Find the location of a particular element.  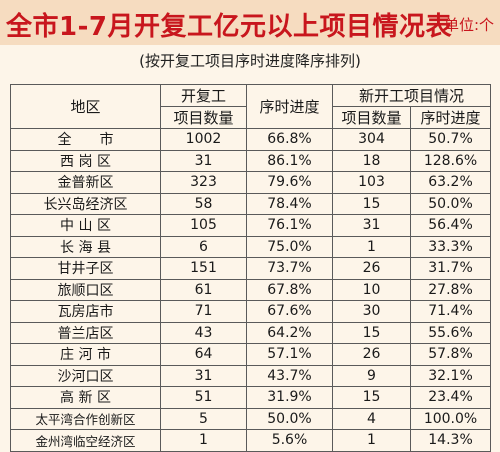

table-row: 中 山 区 105 76.1% 31 56.4% is located at coordinates (251, 225).